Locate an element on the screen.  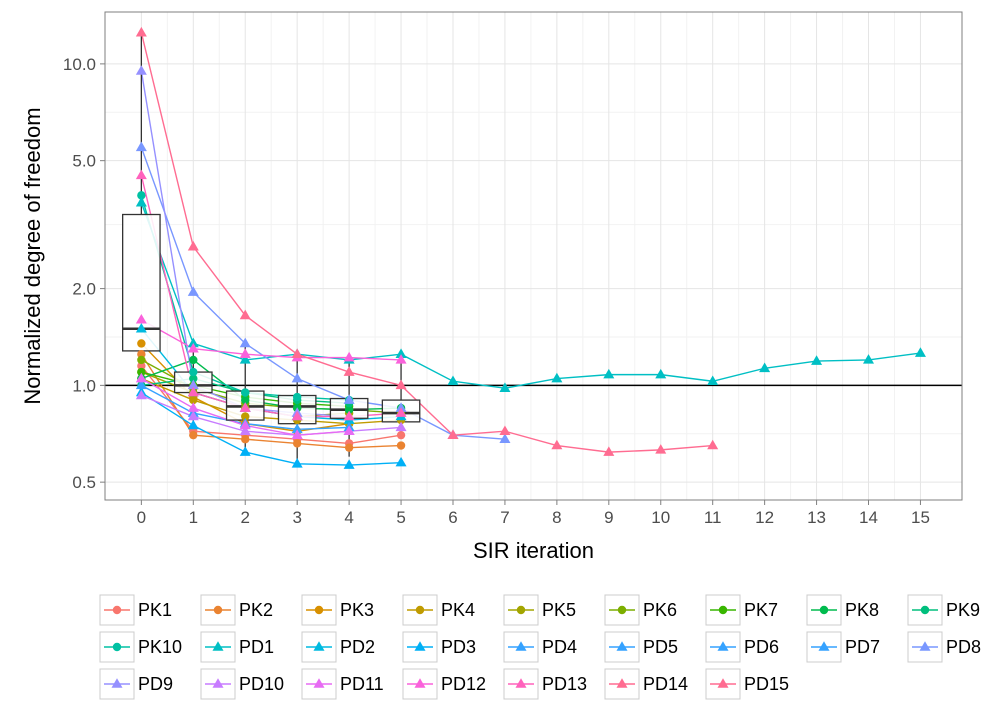
legend-item-pk5: PK5 is located at coordinates (539, 610).